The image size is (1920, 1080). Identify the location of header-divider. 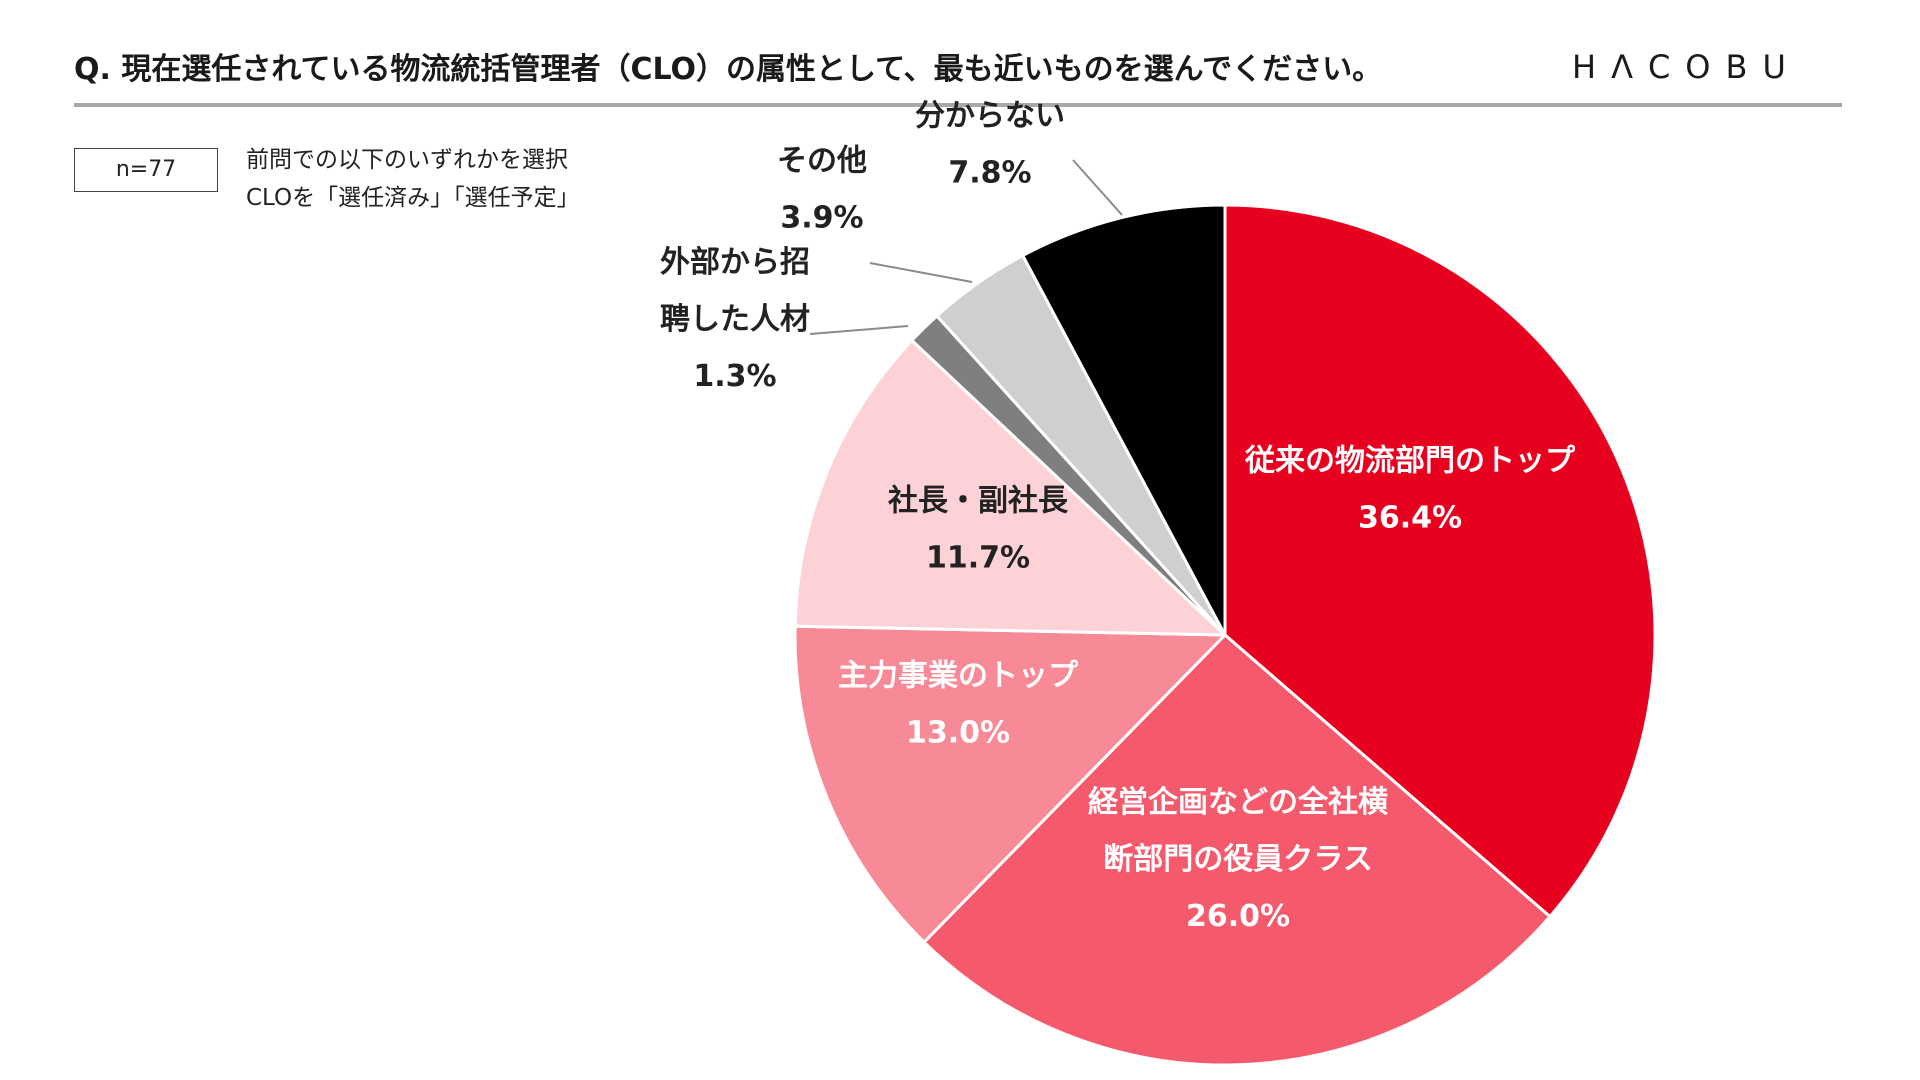
(958, 105).